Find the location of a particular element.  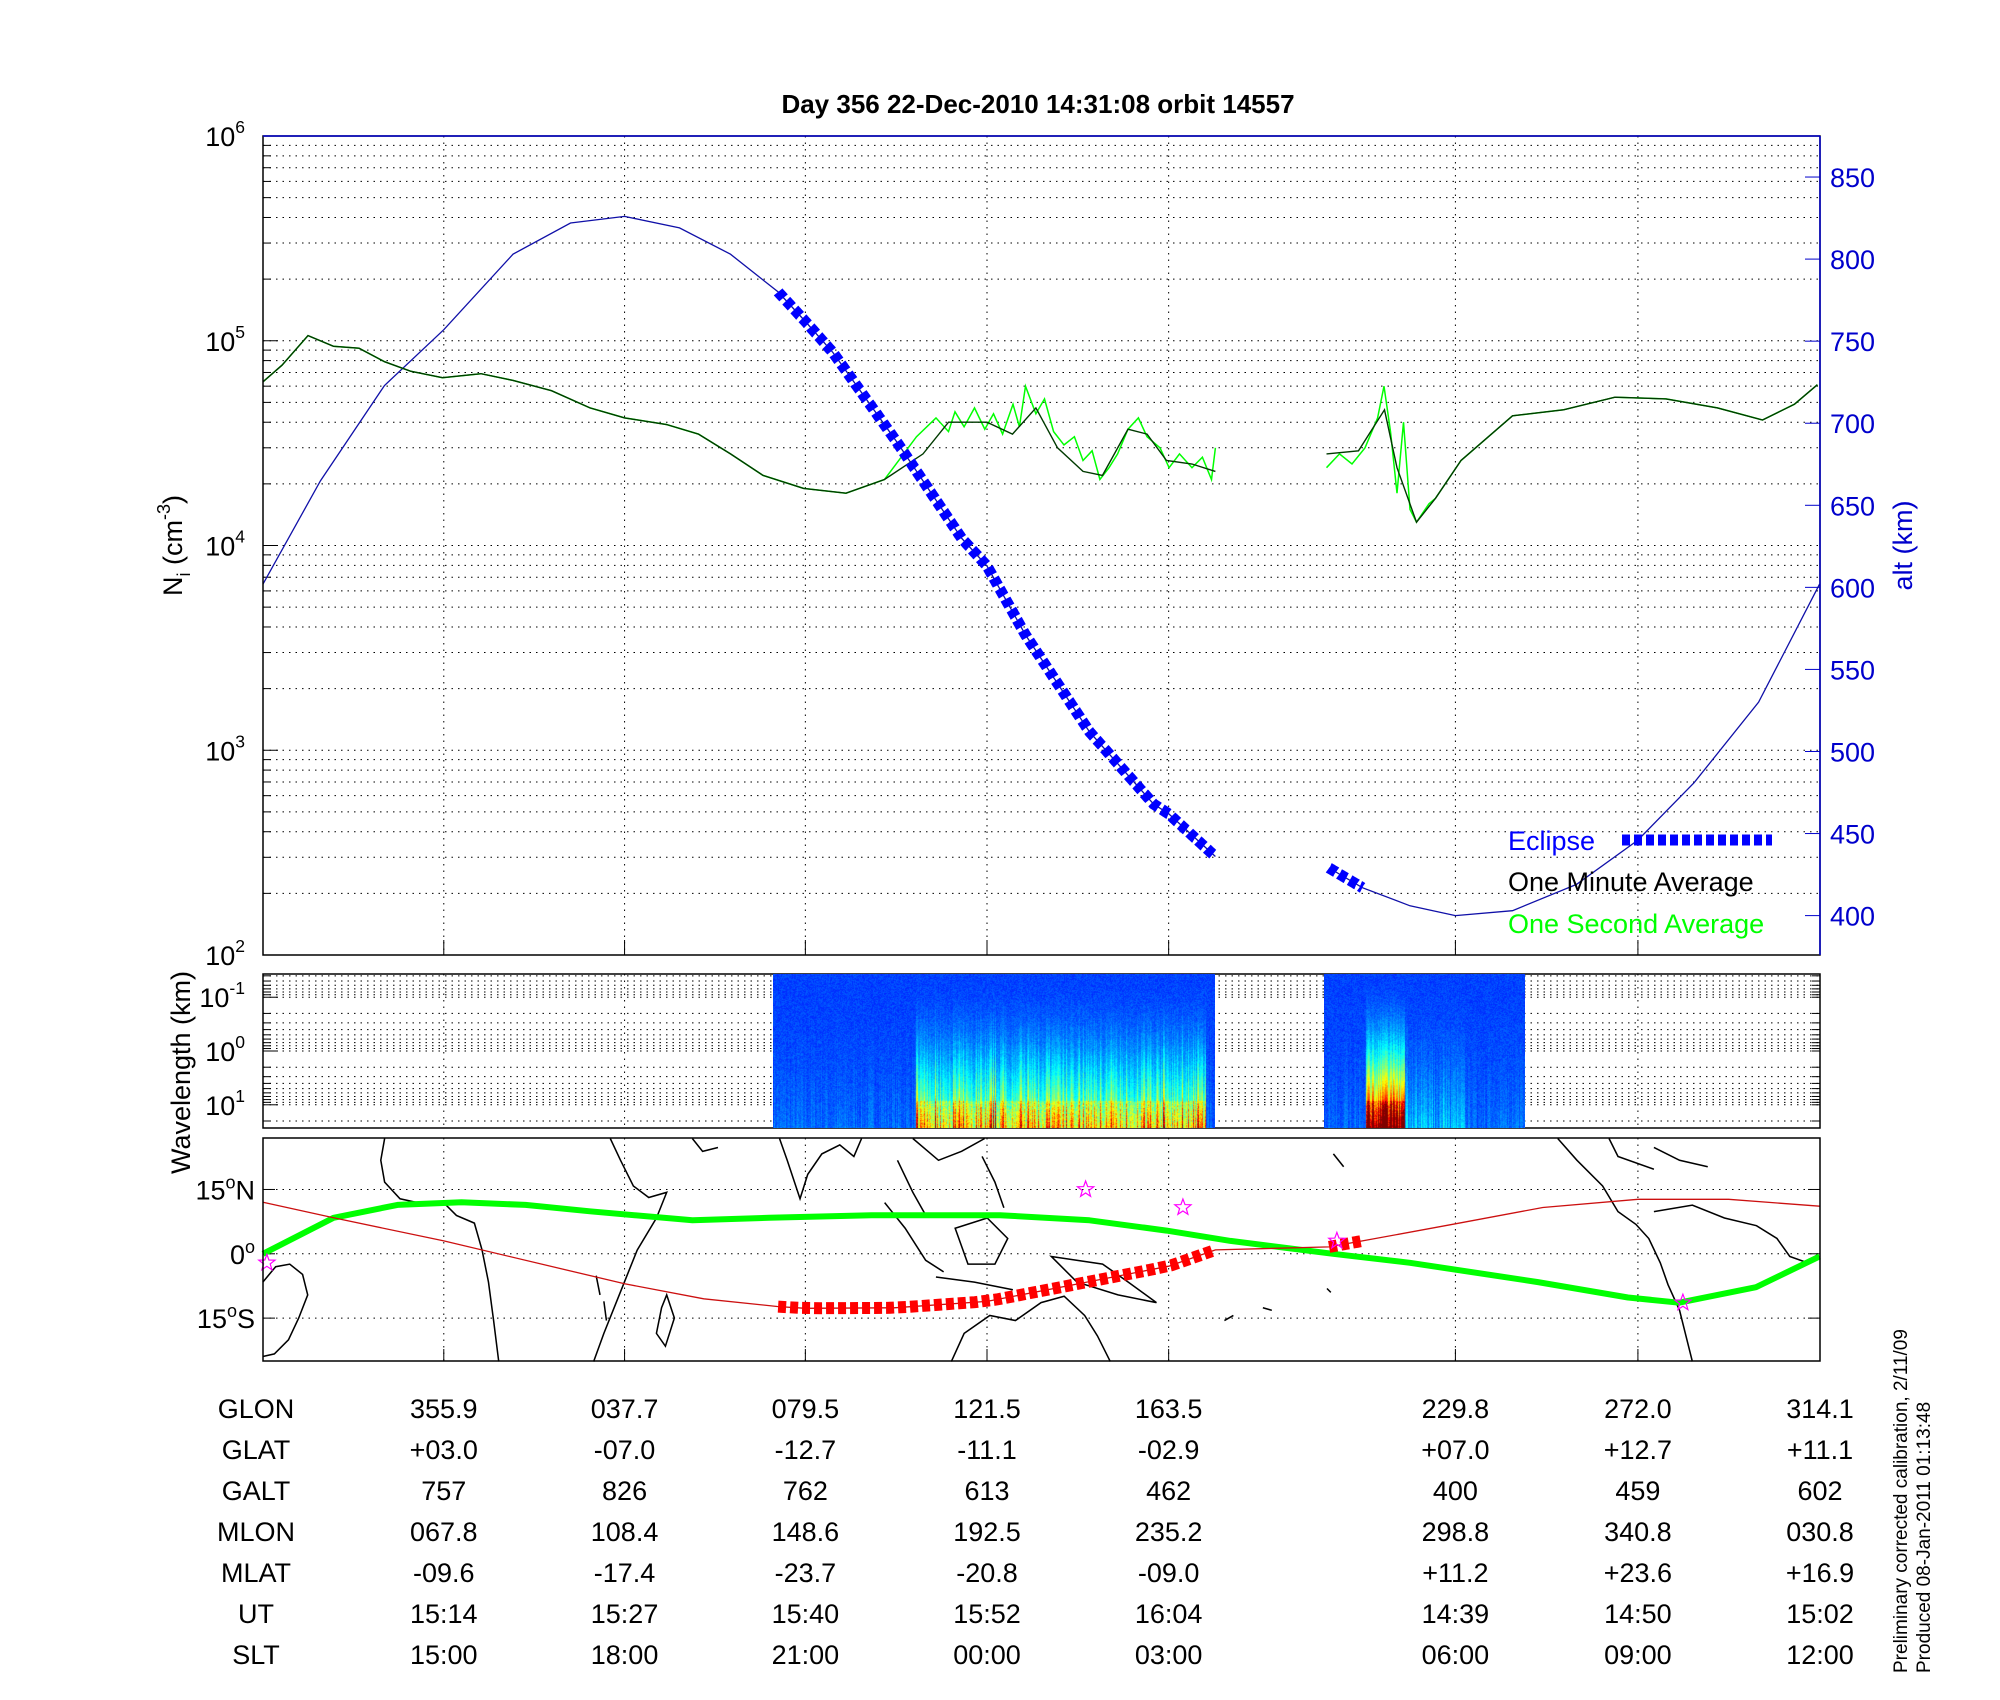

table-cell: 21:00 is located at coordinates (806, 1655).